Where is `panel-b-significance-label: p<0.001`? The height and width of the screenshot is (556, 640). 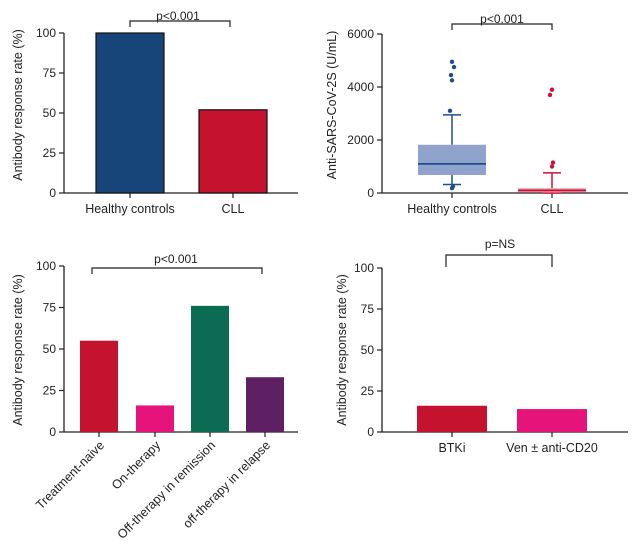
panel-b-significance-label: p<0.001 is located at coordinates (502, 19).